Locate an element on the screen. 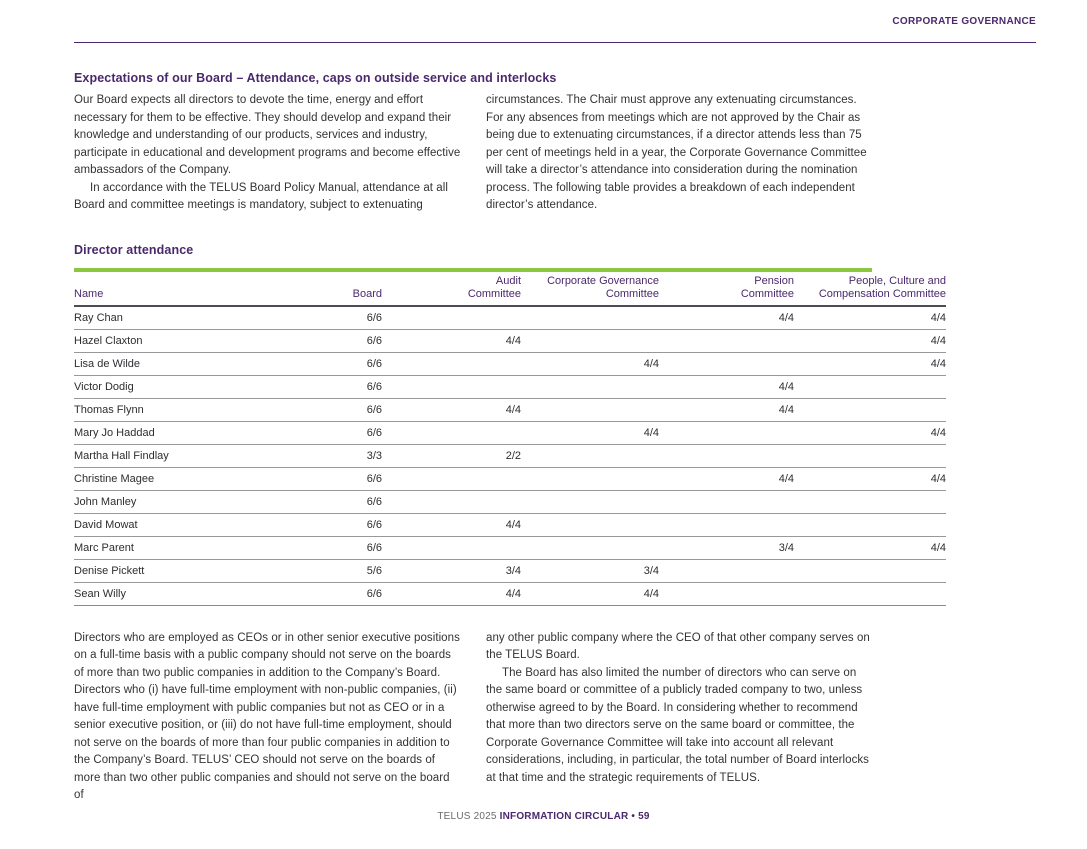 This screenshot has width=1087, height=849. column-header-governance-committee: Corporate Governance Committee is located at coordinates (590, 289).